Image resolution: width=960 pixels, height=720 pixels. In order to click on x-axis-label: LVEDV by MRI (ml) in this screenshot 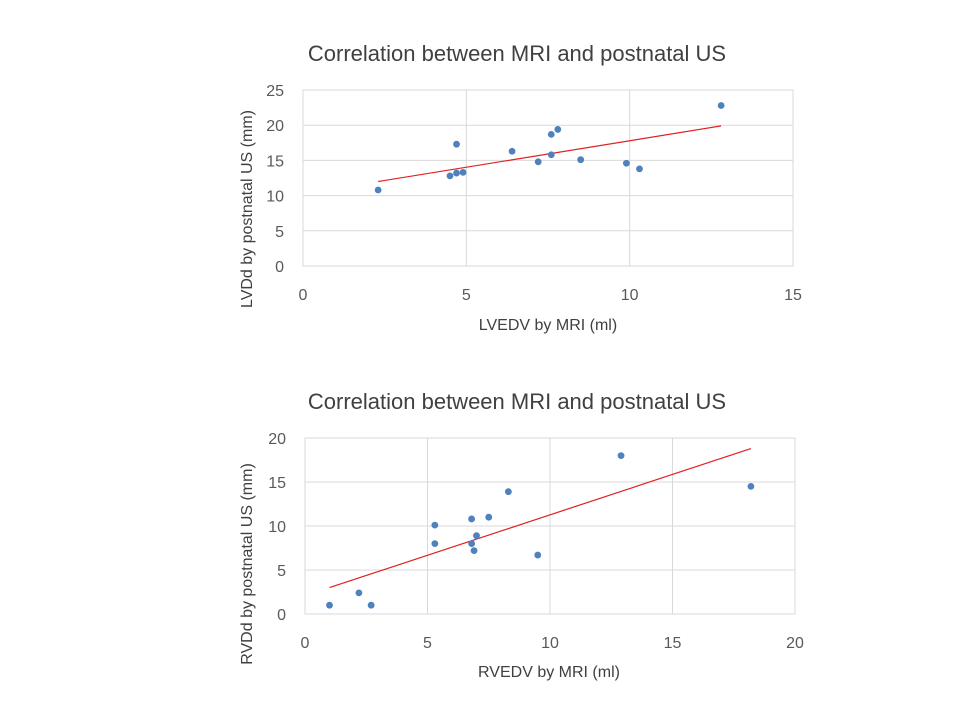, I will do `click(548, 325)`.